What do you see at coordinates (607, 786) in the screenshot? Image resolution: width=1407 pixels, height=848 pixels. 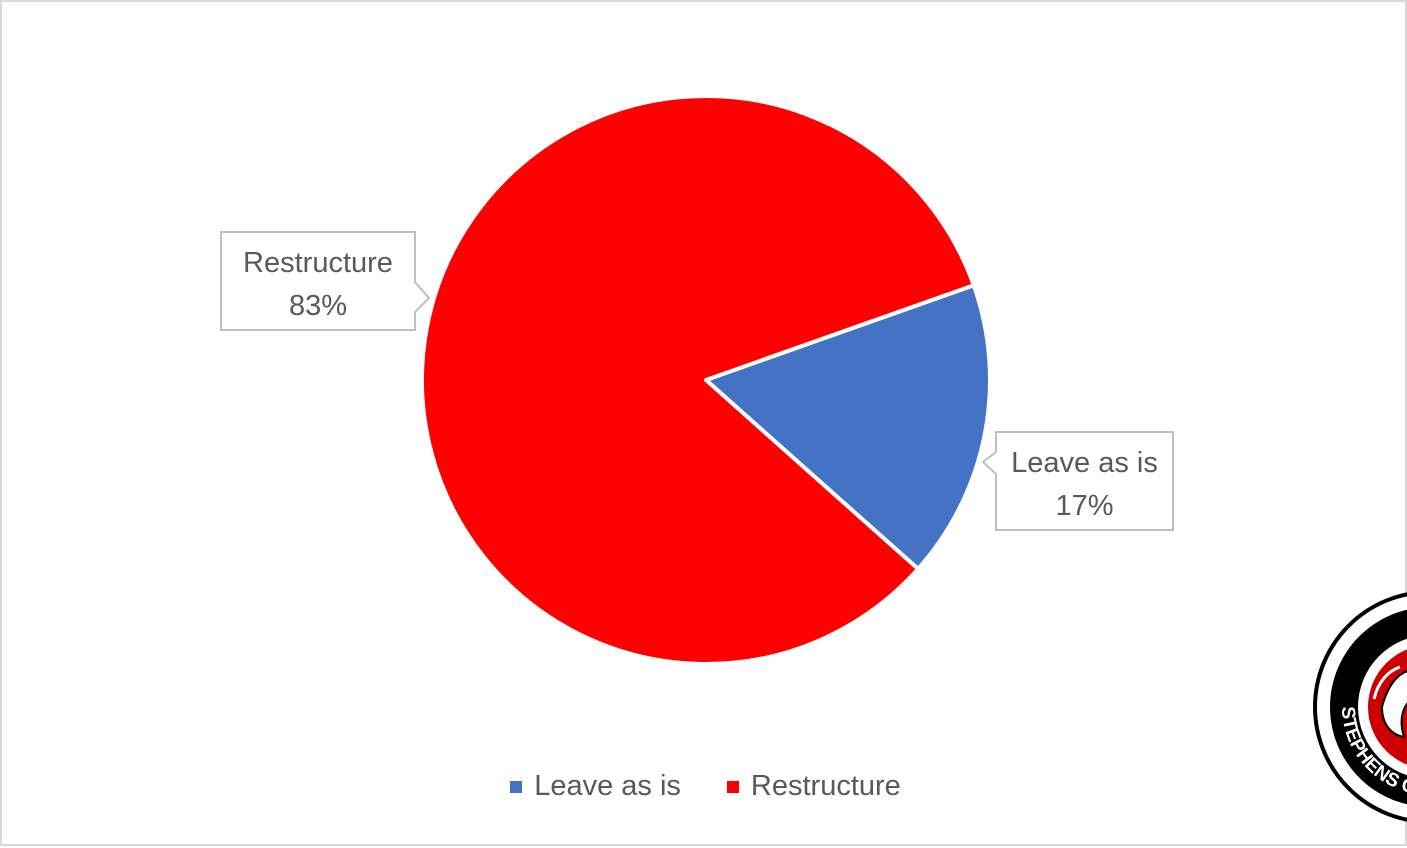 I see `legend-label-leave-as-is: Leave as is` at bounding box center [607, 786].